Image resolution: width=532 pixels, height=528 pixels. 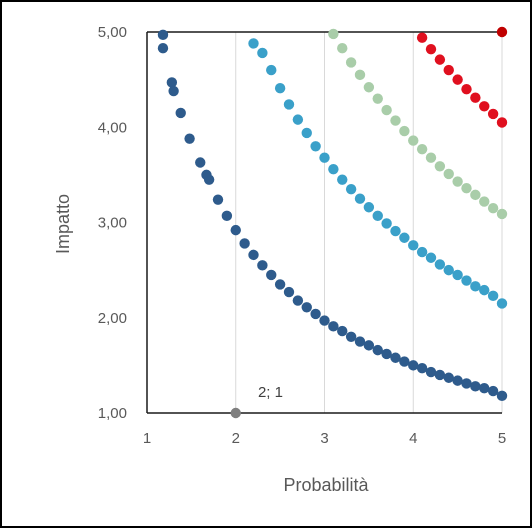 I want to click on y-tick-label: 4,00, so click(x=112, y=127).